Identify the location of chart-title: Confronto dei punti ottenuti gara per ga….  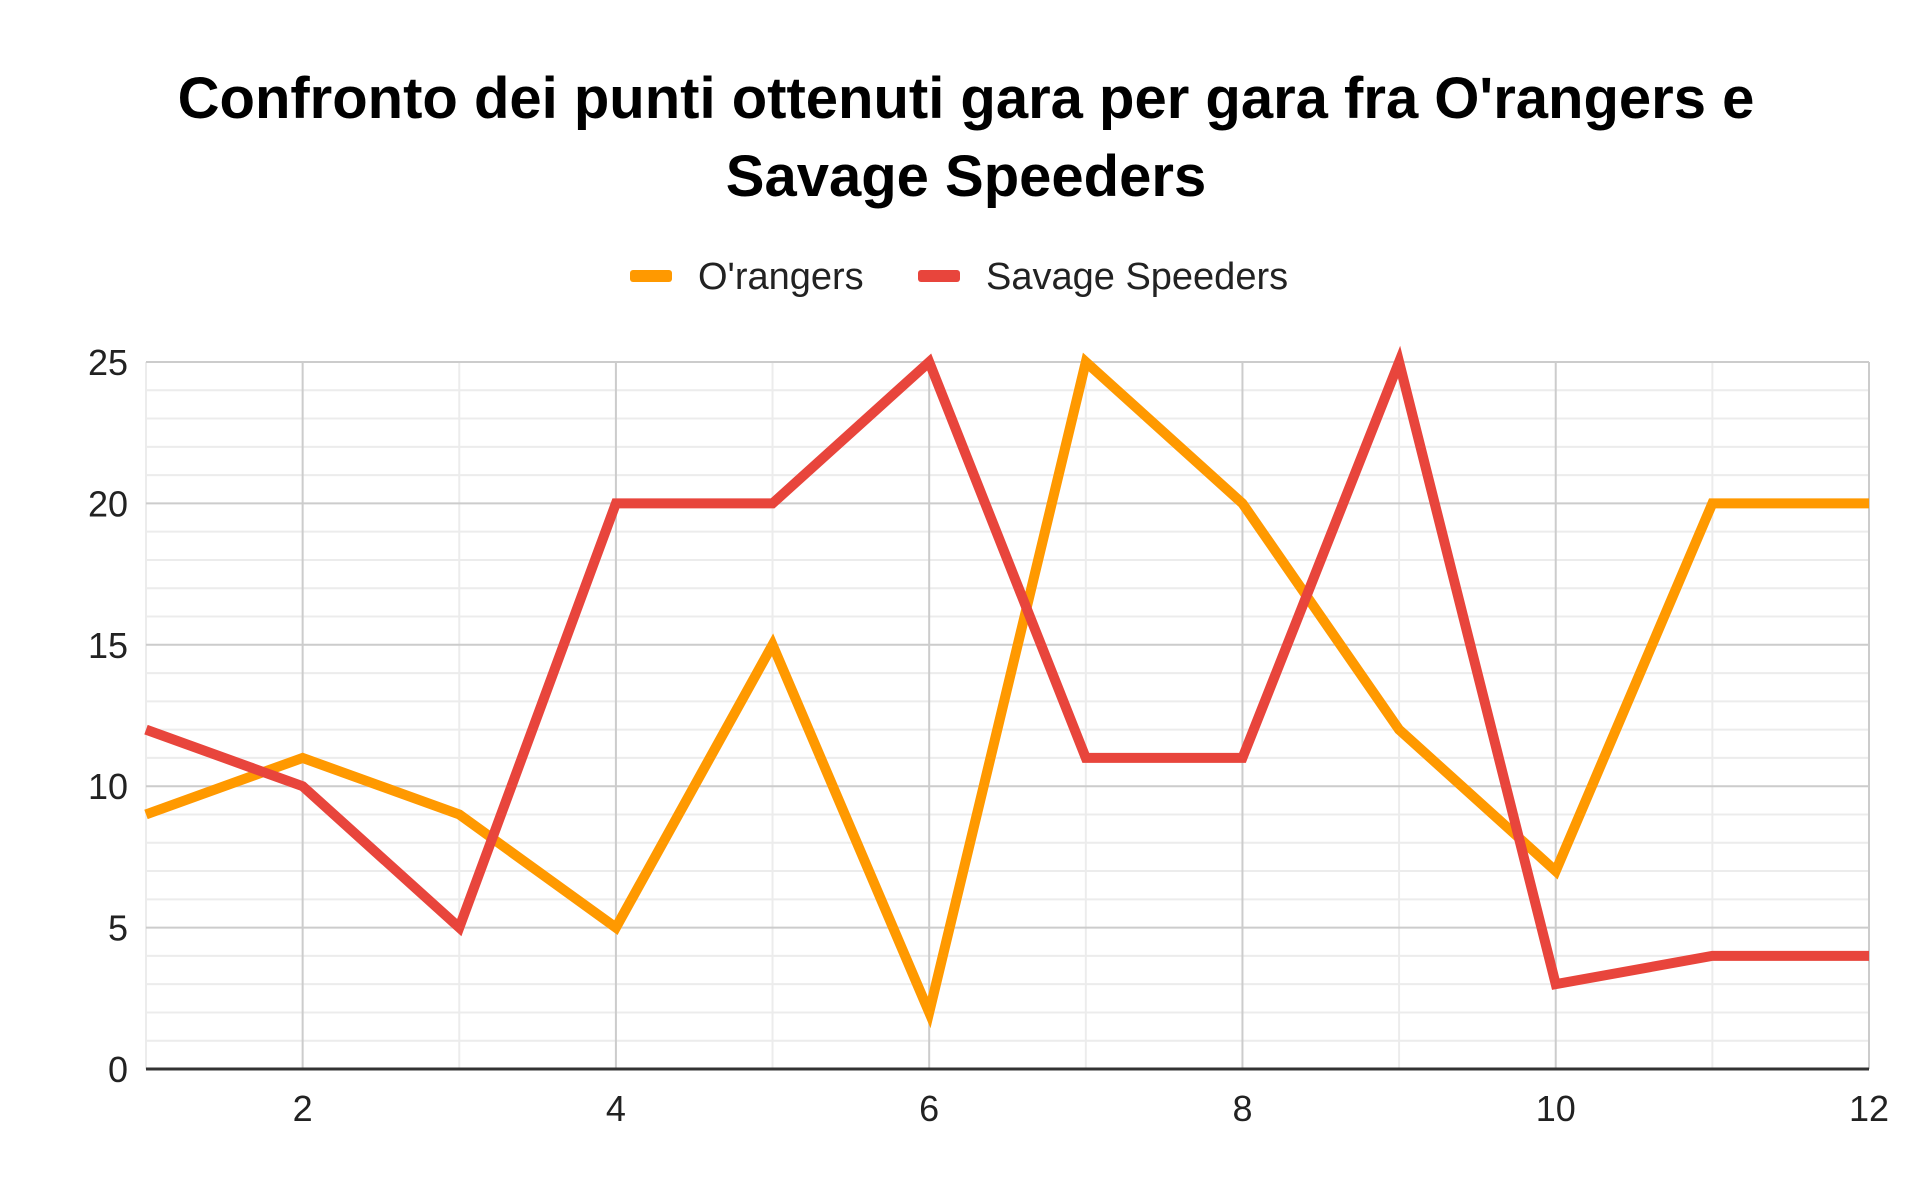
(966, 137).